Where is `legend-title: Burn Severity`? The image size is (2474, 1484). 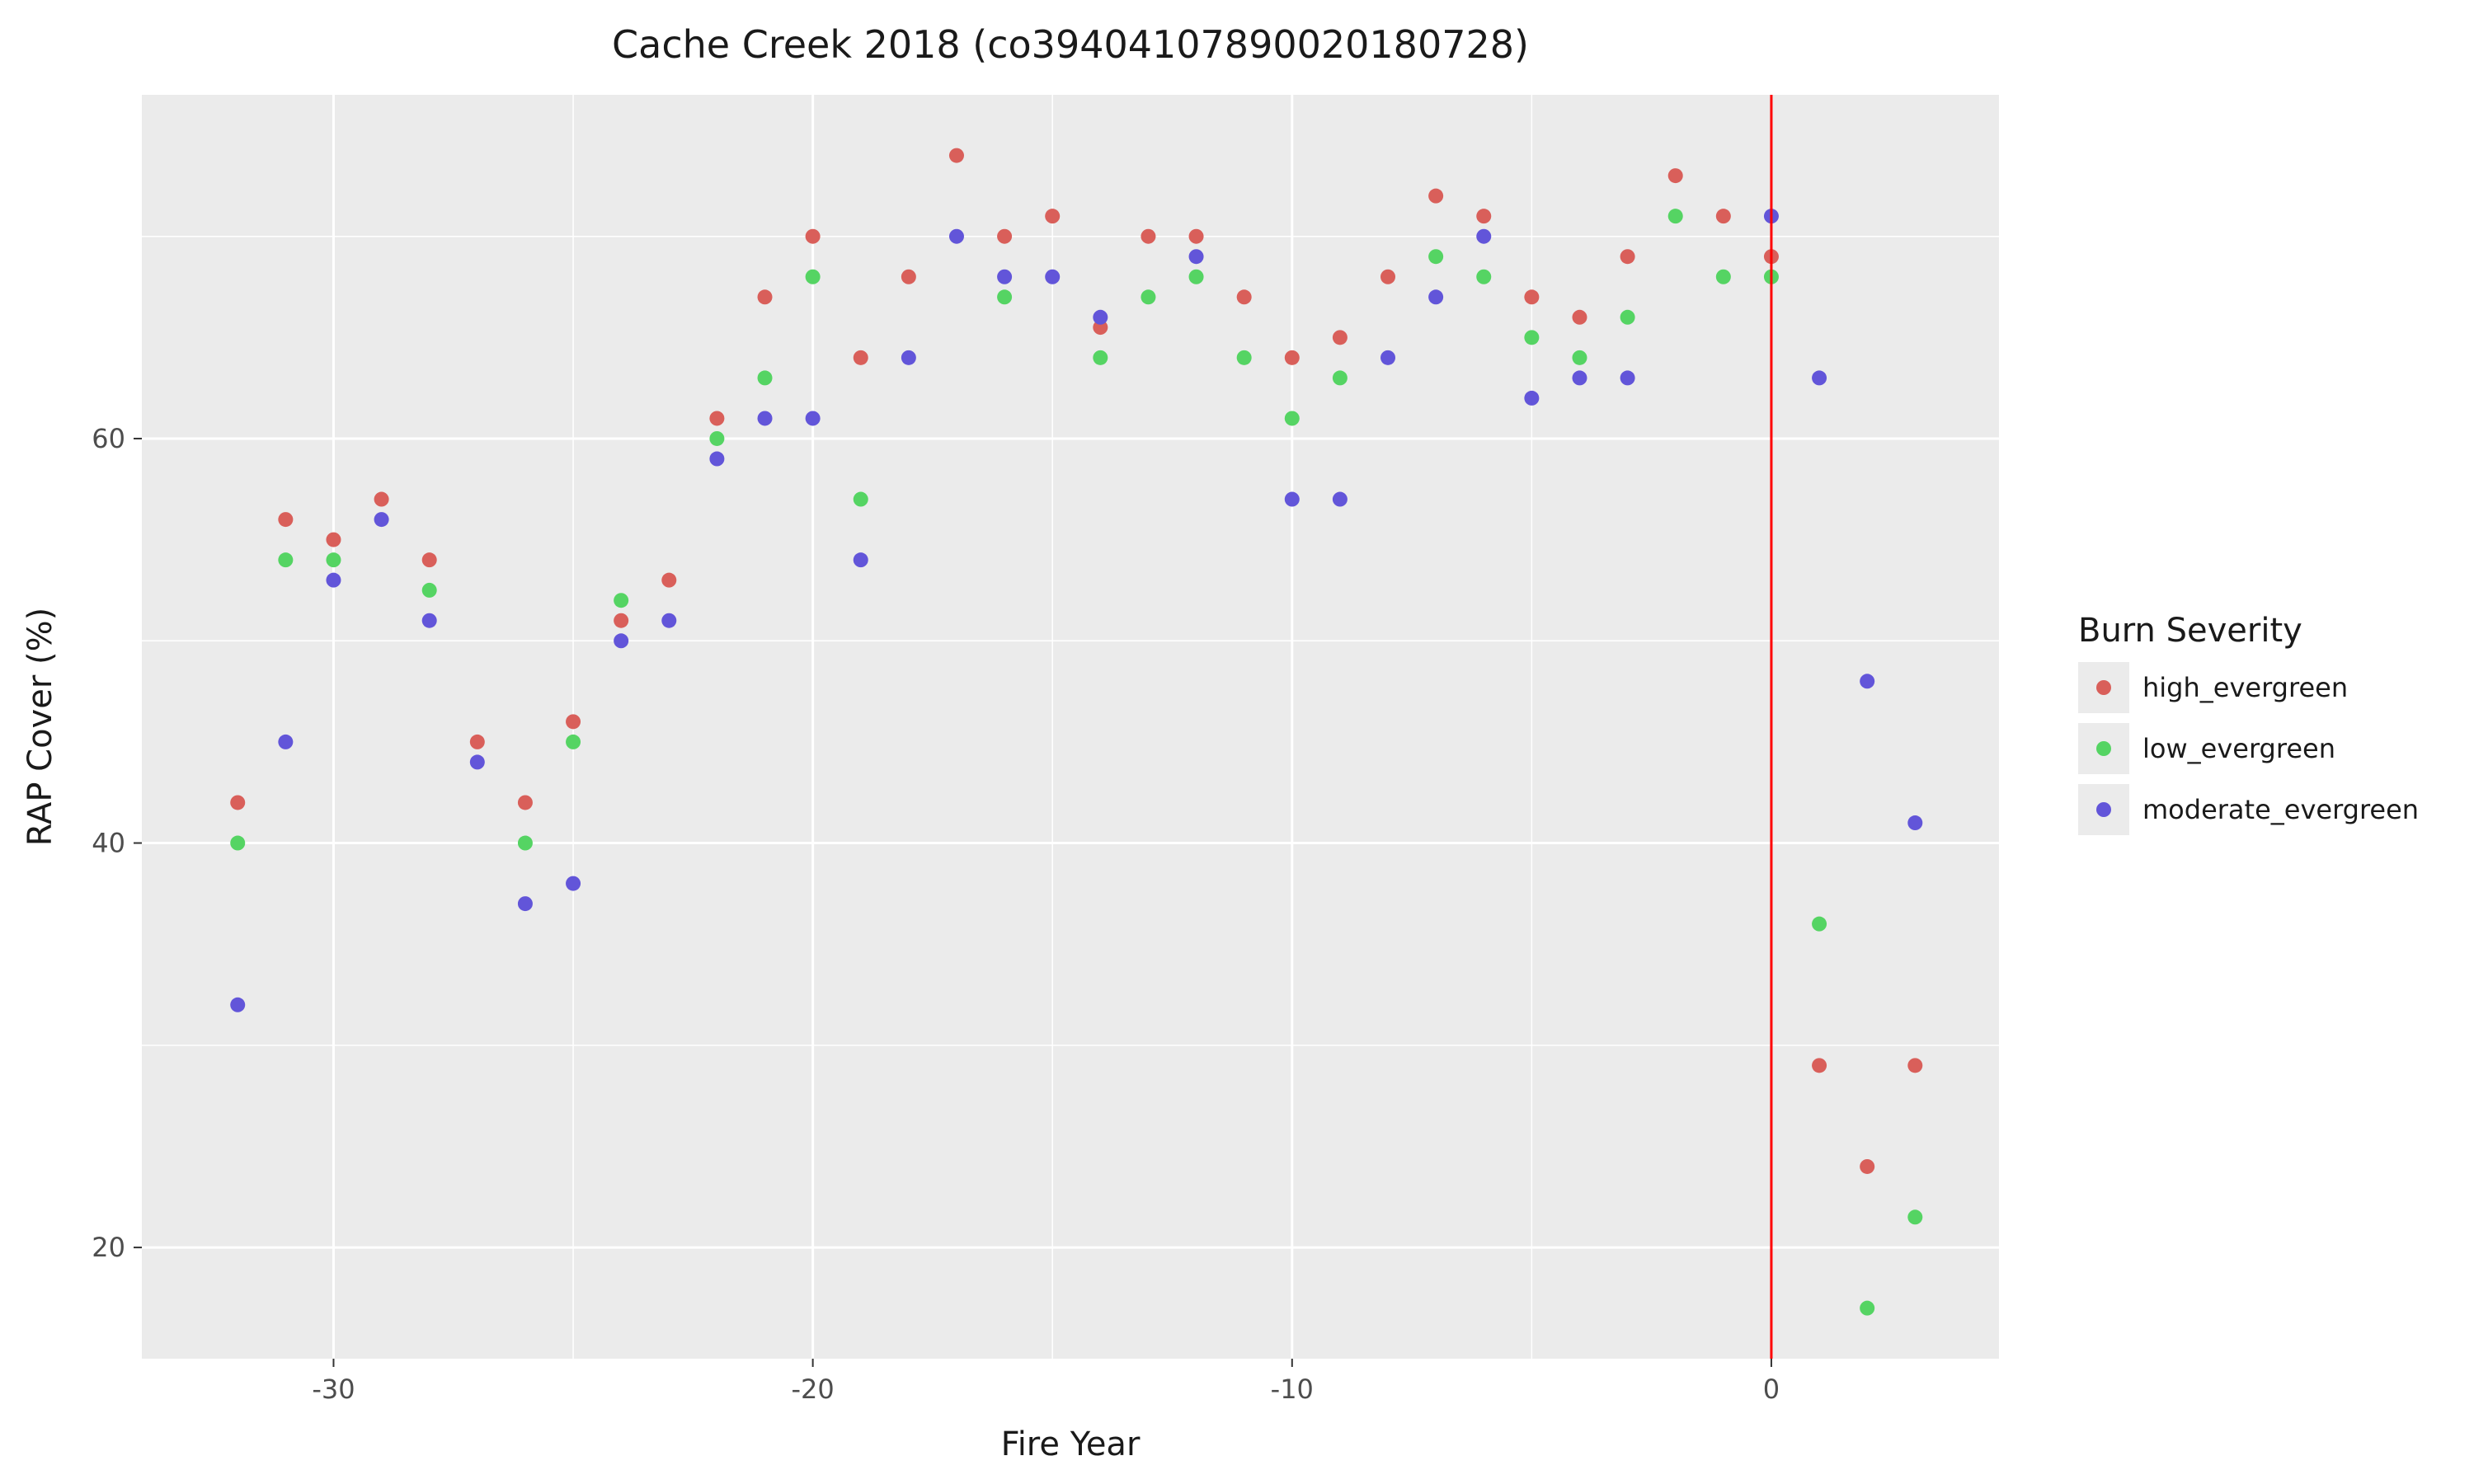 legend-title: Burn Severity is located at coordinates (2190, 631).